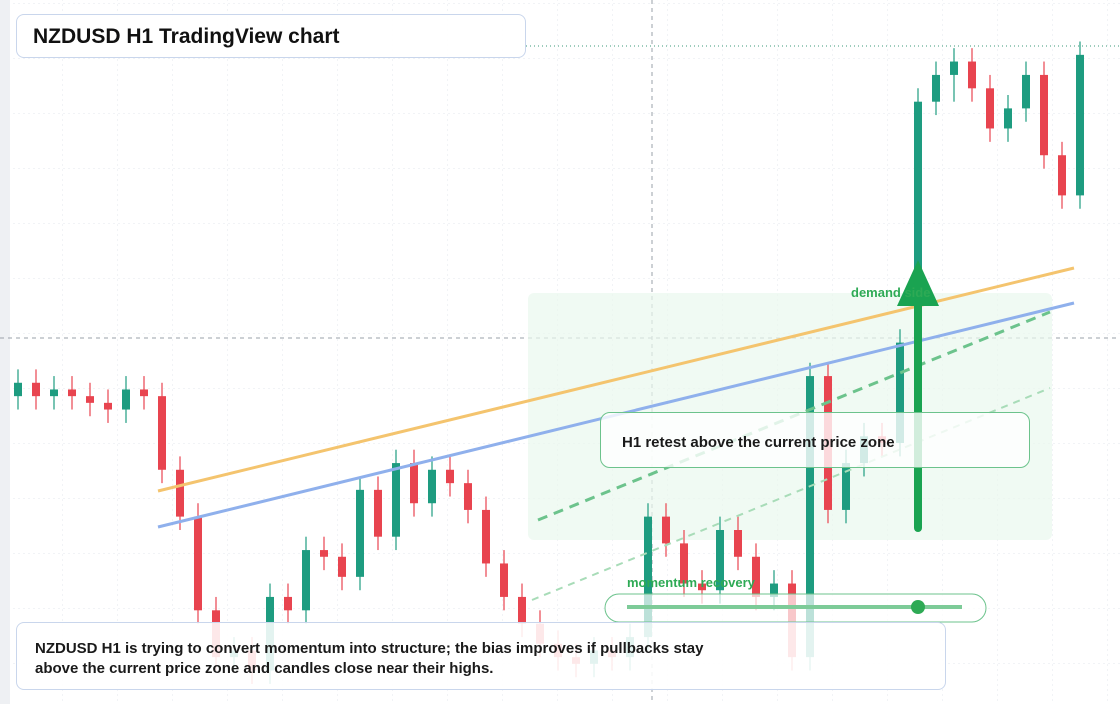 This screenshot has width=1120, height=704. I want to click on demand-label: demand side, so click(891, 292).